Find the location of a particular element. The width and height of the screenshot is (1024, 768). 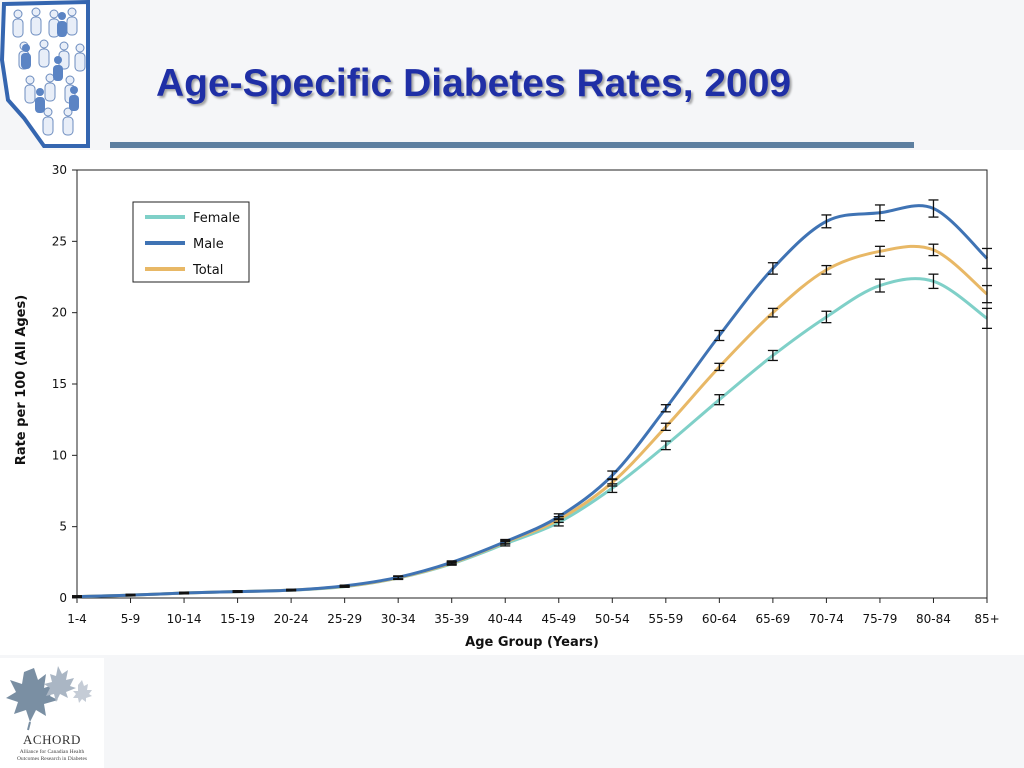

y-tick-label: 20 is located at coordinates (59, 313).